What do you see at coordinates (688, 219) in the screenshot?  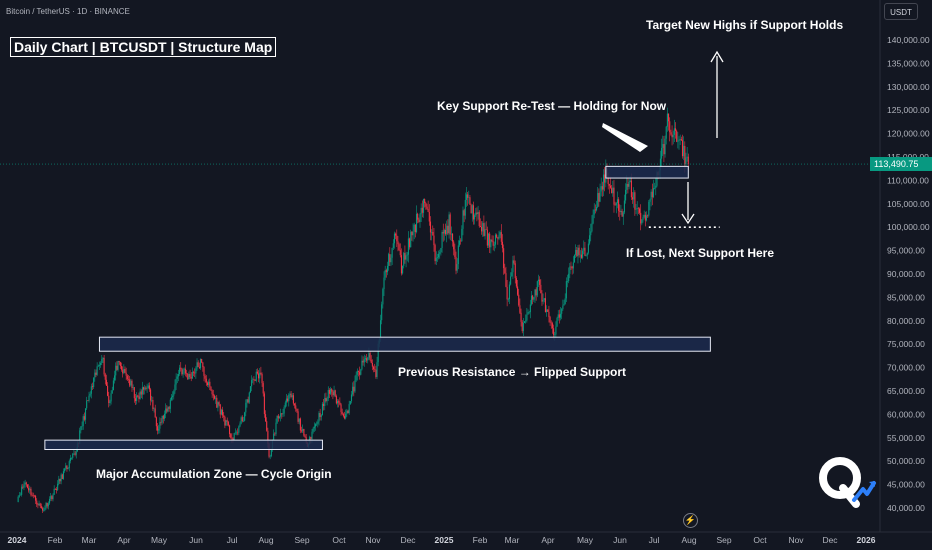 I see `down-arrow-head` at bounding box center [688, 219].